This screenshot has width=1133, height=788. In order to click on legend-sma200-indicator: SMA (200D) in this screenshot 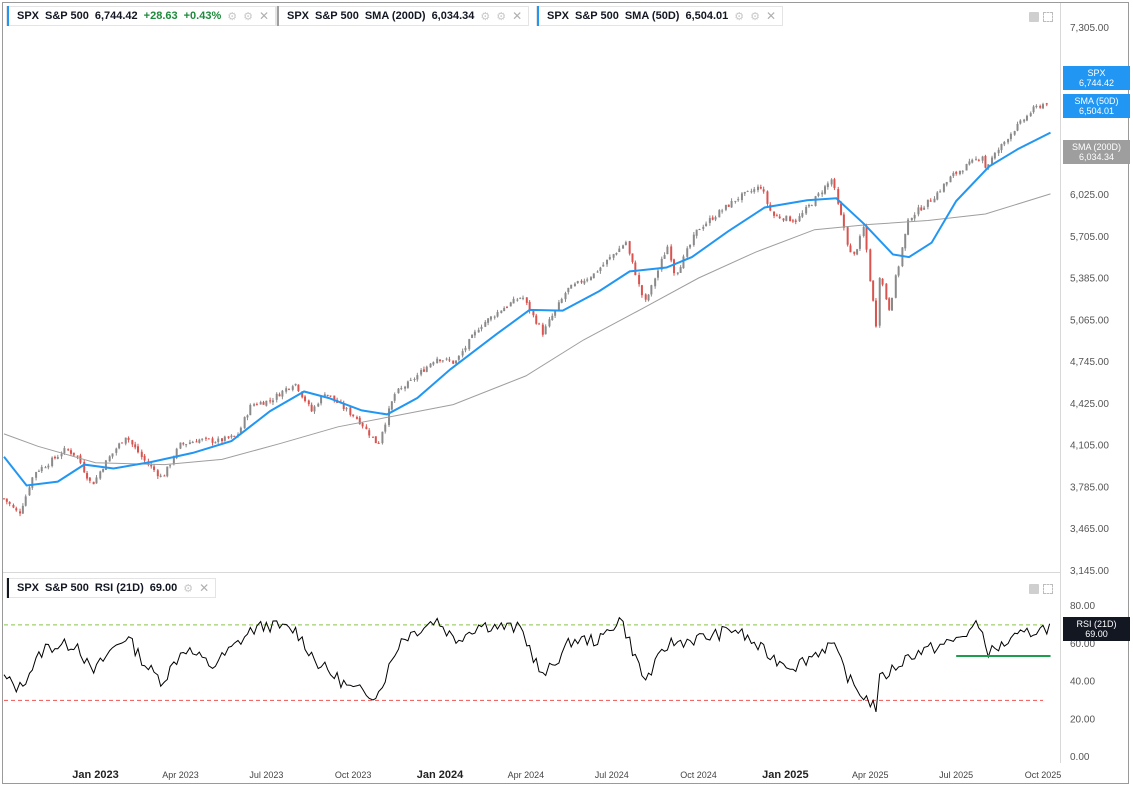, I will do `click(395, 16)`.